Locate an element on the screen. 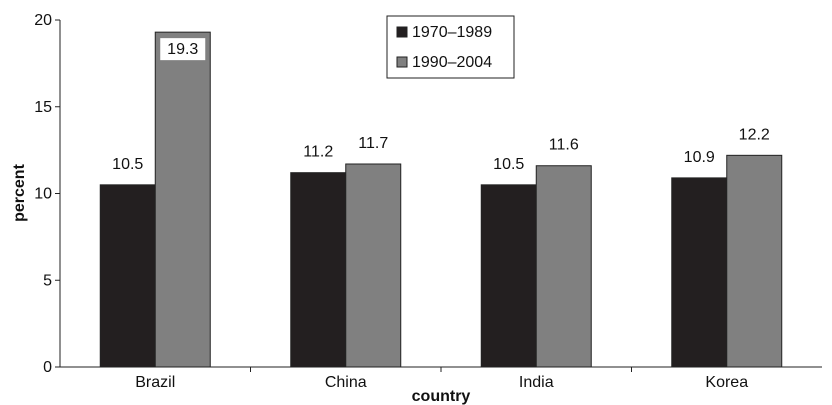  bar-brazil-1970-1989 is located at coordinates (127, 276).